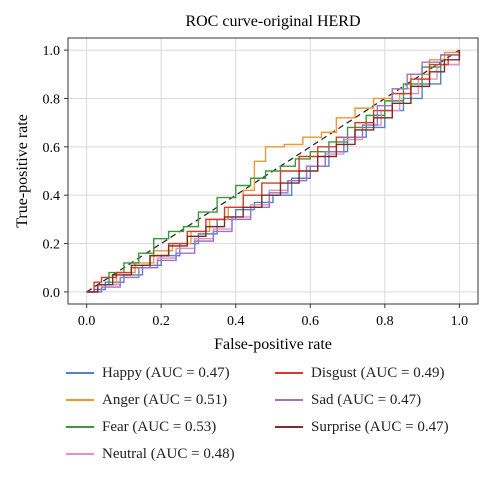 The height and width of the screenshot is (477, 500). Describe the element at coordinates (380, 426) in the screenshot. I see `legend-label: Surprise (AUC = 0.47)` at that location.